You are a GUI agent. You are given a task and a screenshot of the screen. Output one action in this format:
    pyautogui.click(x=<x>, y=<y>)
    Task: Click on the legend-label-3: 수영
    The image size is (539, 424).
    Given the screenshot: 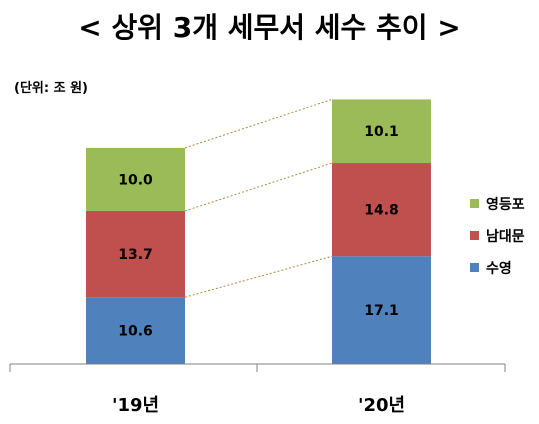 What is the action you would take?
    pyautogui.click(x=499, y=268)
    